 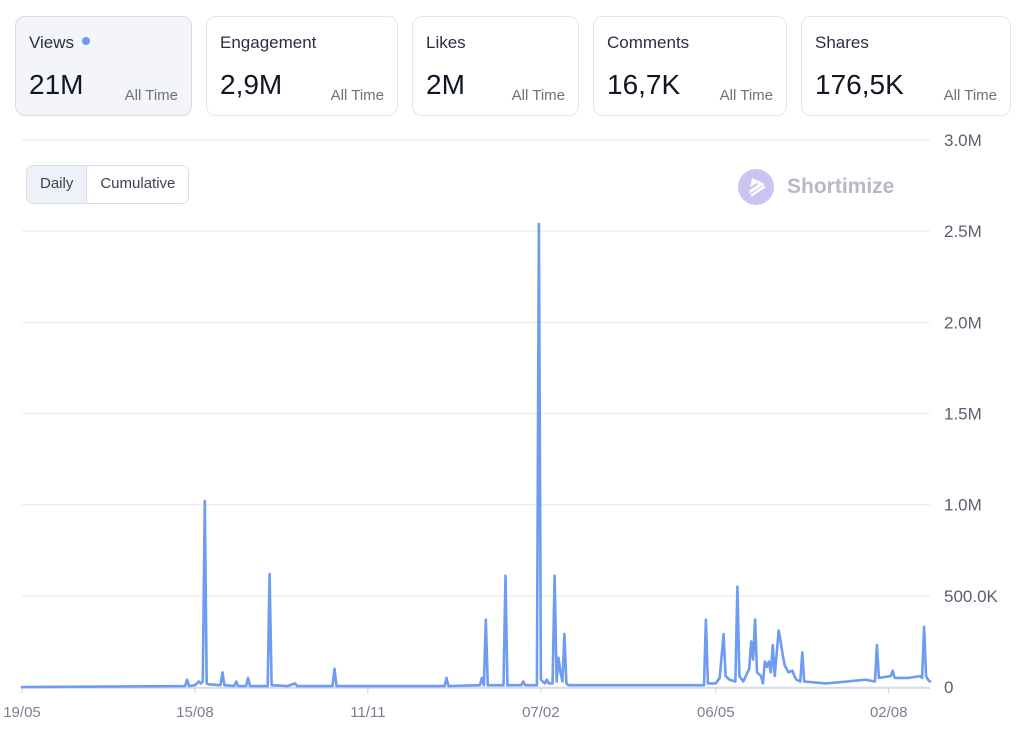 What do you see at coordinates (648, 42) in the screenshot?
I see `metric-label: Comments` at bounding box center [648, 42].